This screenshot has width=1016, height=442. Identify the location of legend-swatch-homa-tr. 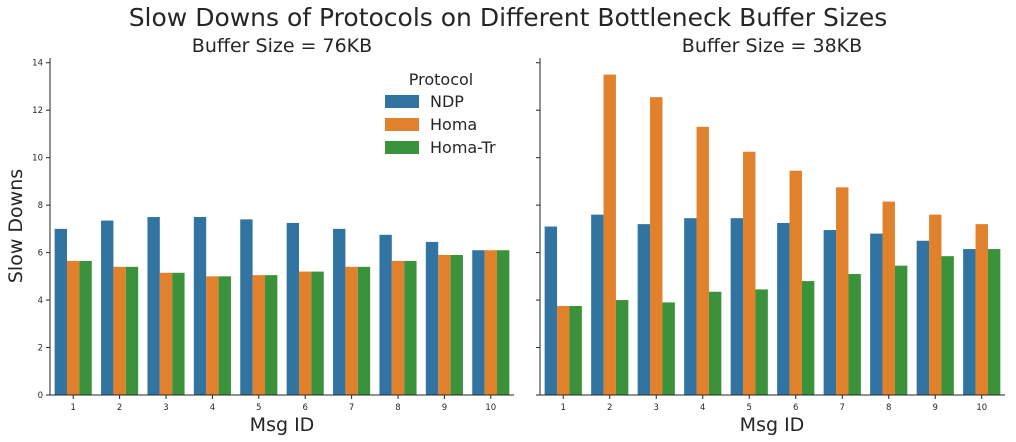
(402, 147).